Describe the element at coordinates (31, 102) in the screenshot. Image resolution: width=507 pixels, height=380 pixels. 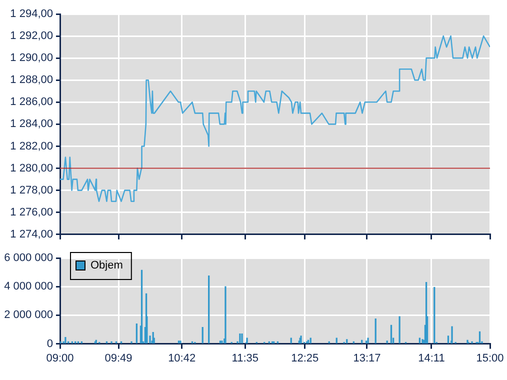
I see `y-tick-label: 1 286,00` at that location.